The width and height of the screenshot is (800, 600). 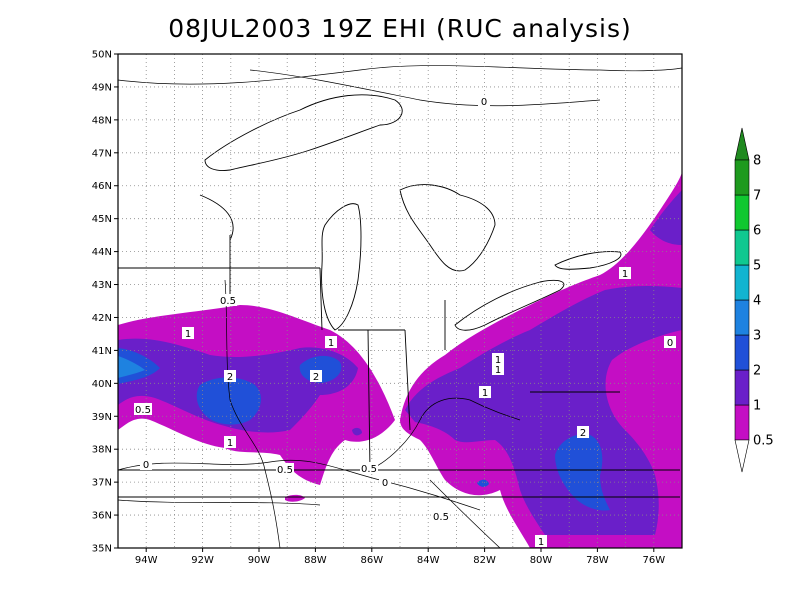 What do you see at coordinates (653, 560) in the screenshot?
I see `longitude-label: 76W` at bounding box center [653, 560].